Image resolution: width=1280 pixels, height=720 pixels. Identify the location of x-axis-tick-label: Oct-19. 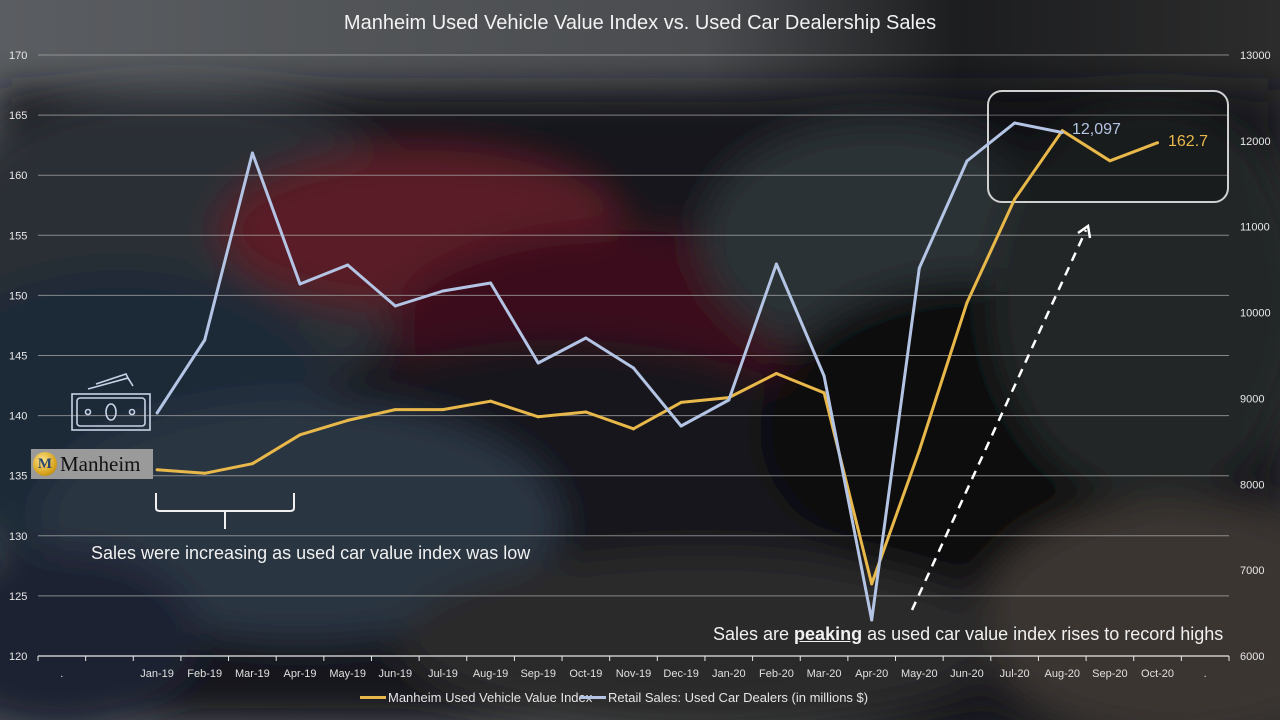
(585, 674).